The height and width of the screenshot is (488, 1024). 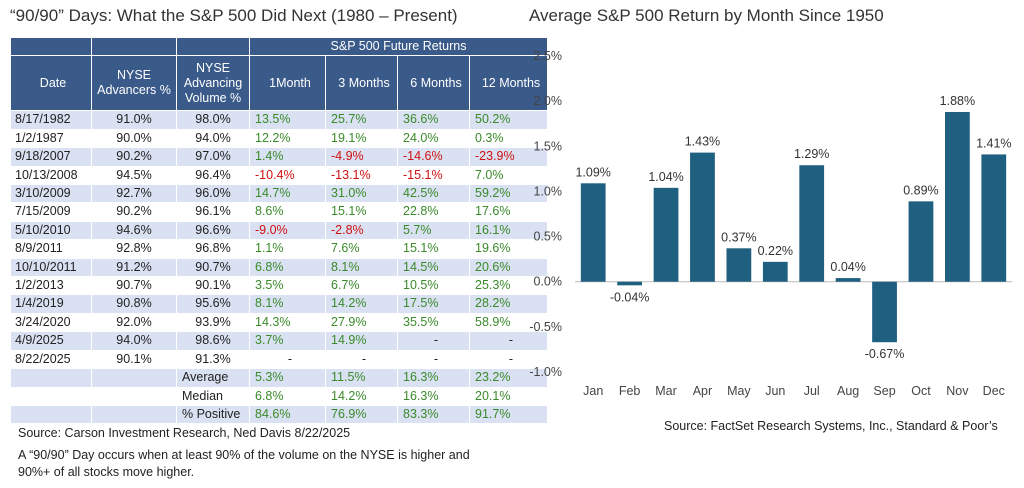 I want to click on bar-jul, so click(x=812, y=223).